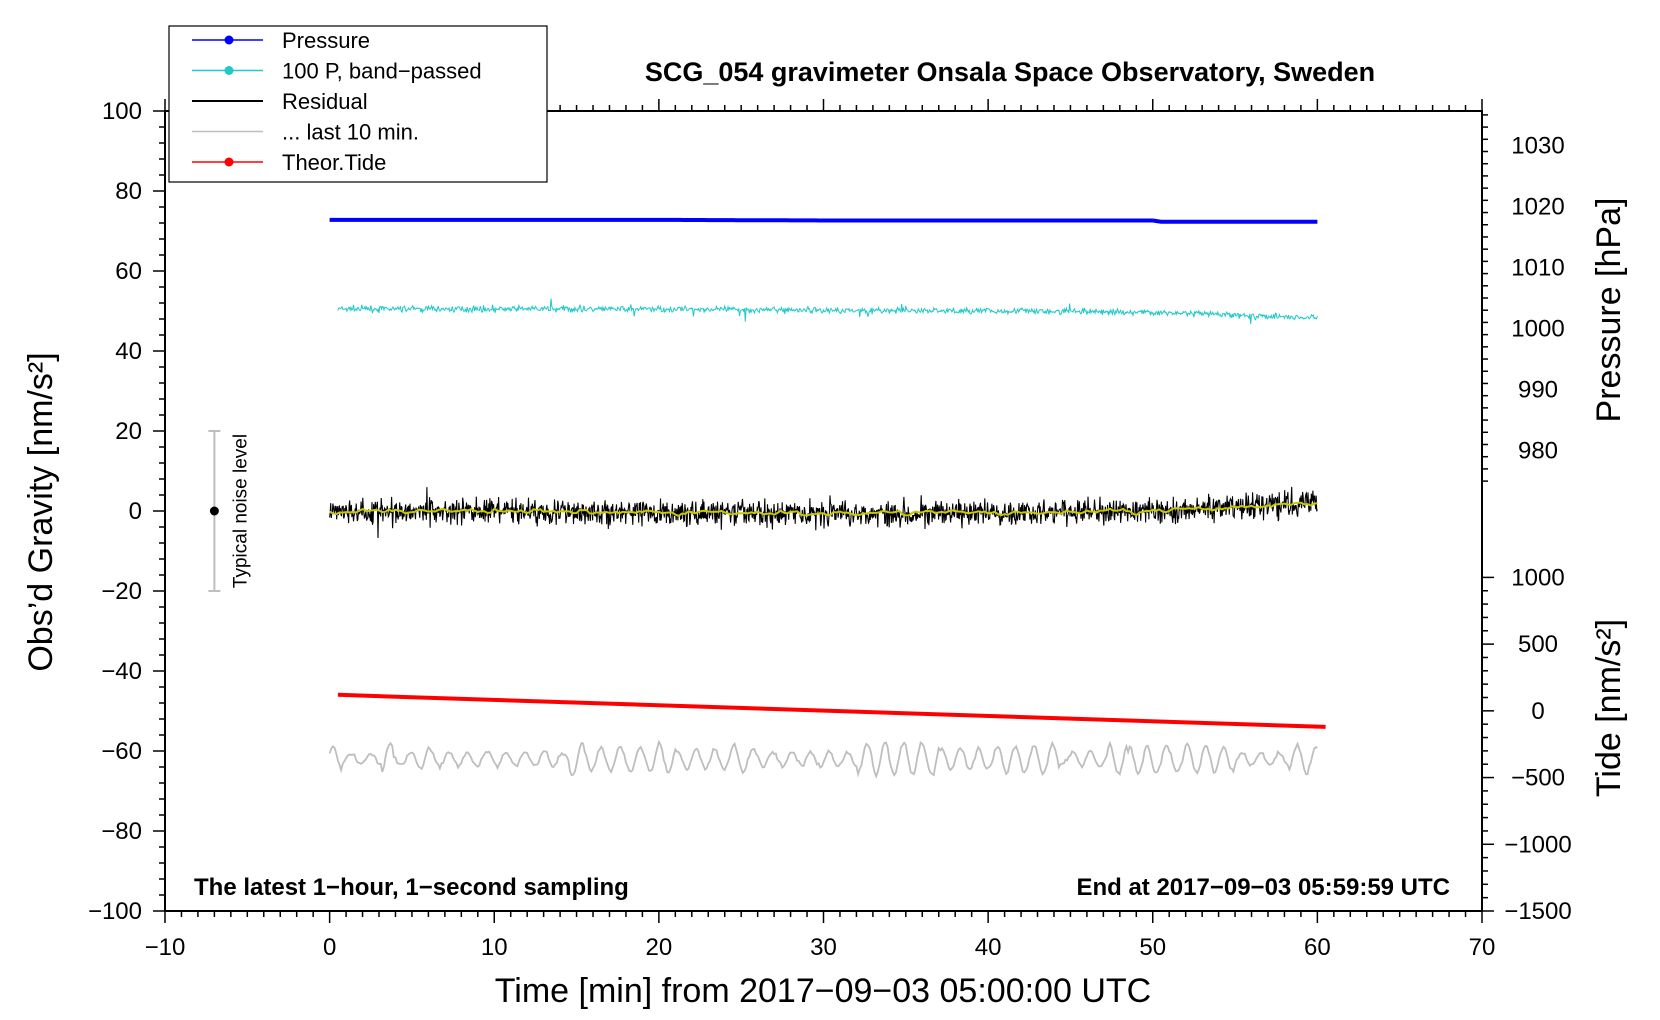 The width and height of the screenshot is (1660, 1020). I want to click on y-tick-label: −100, so click(115, 911).